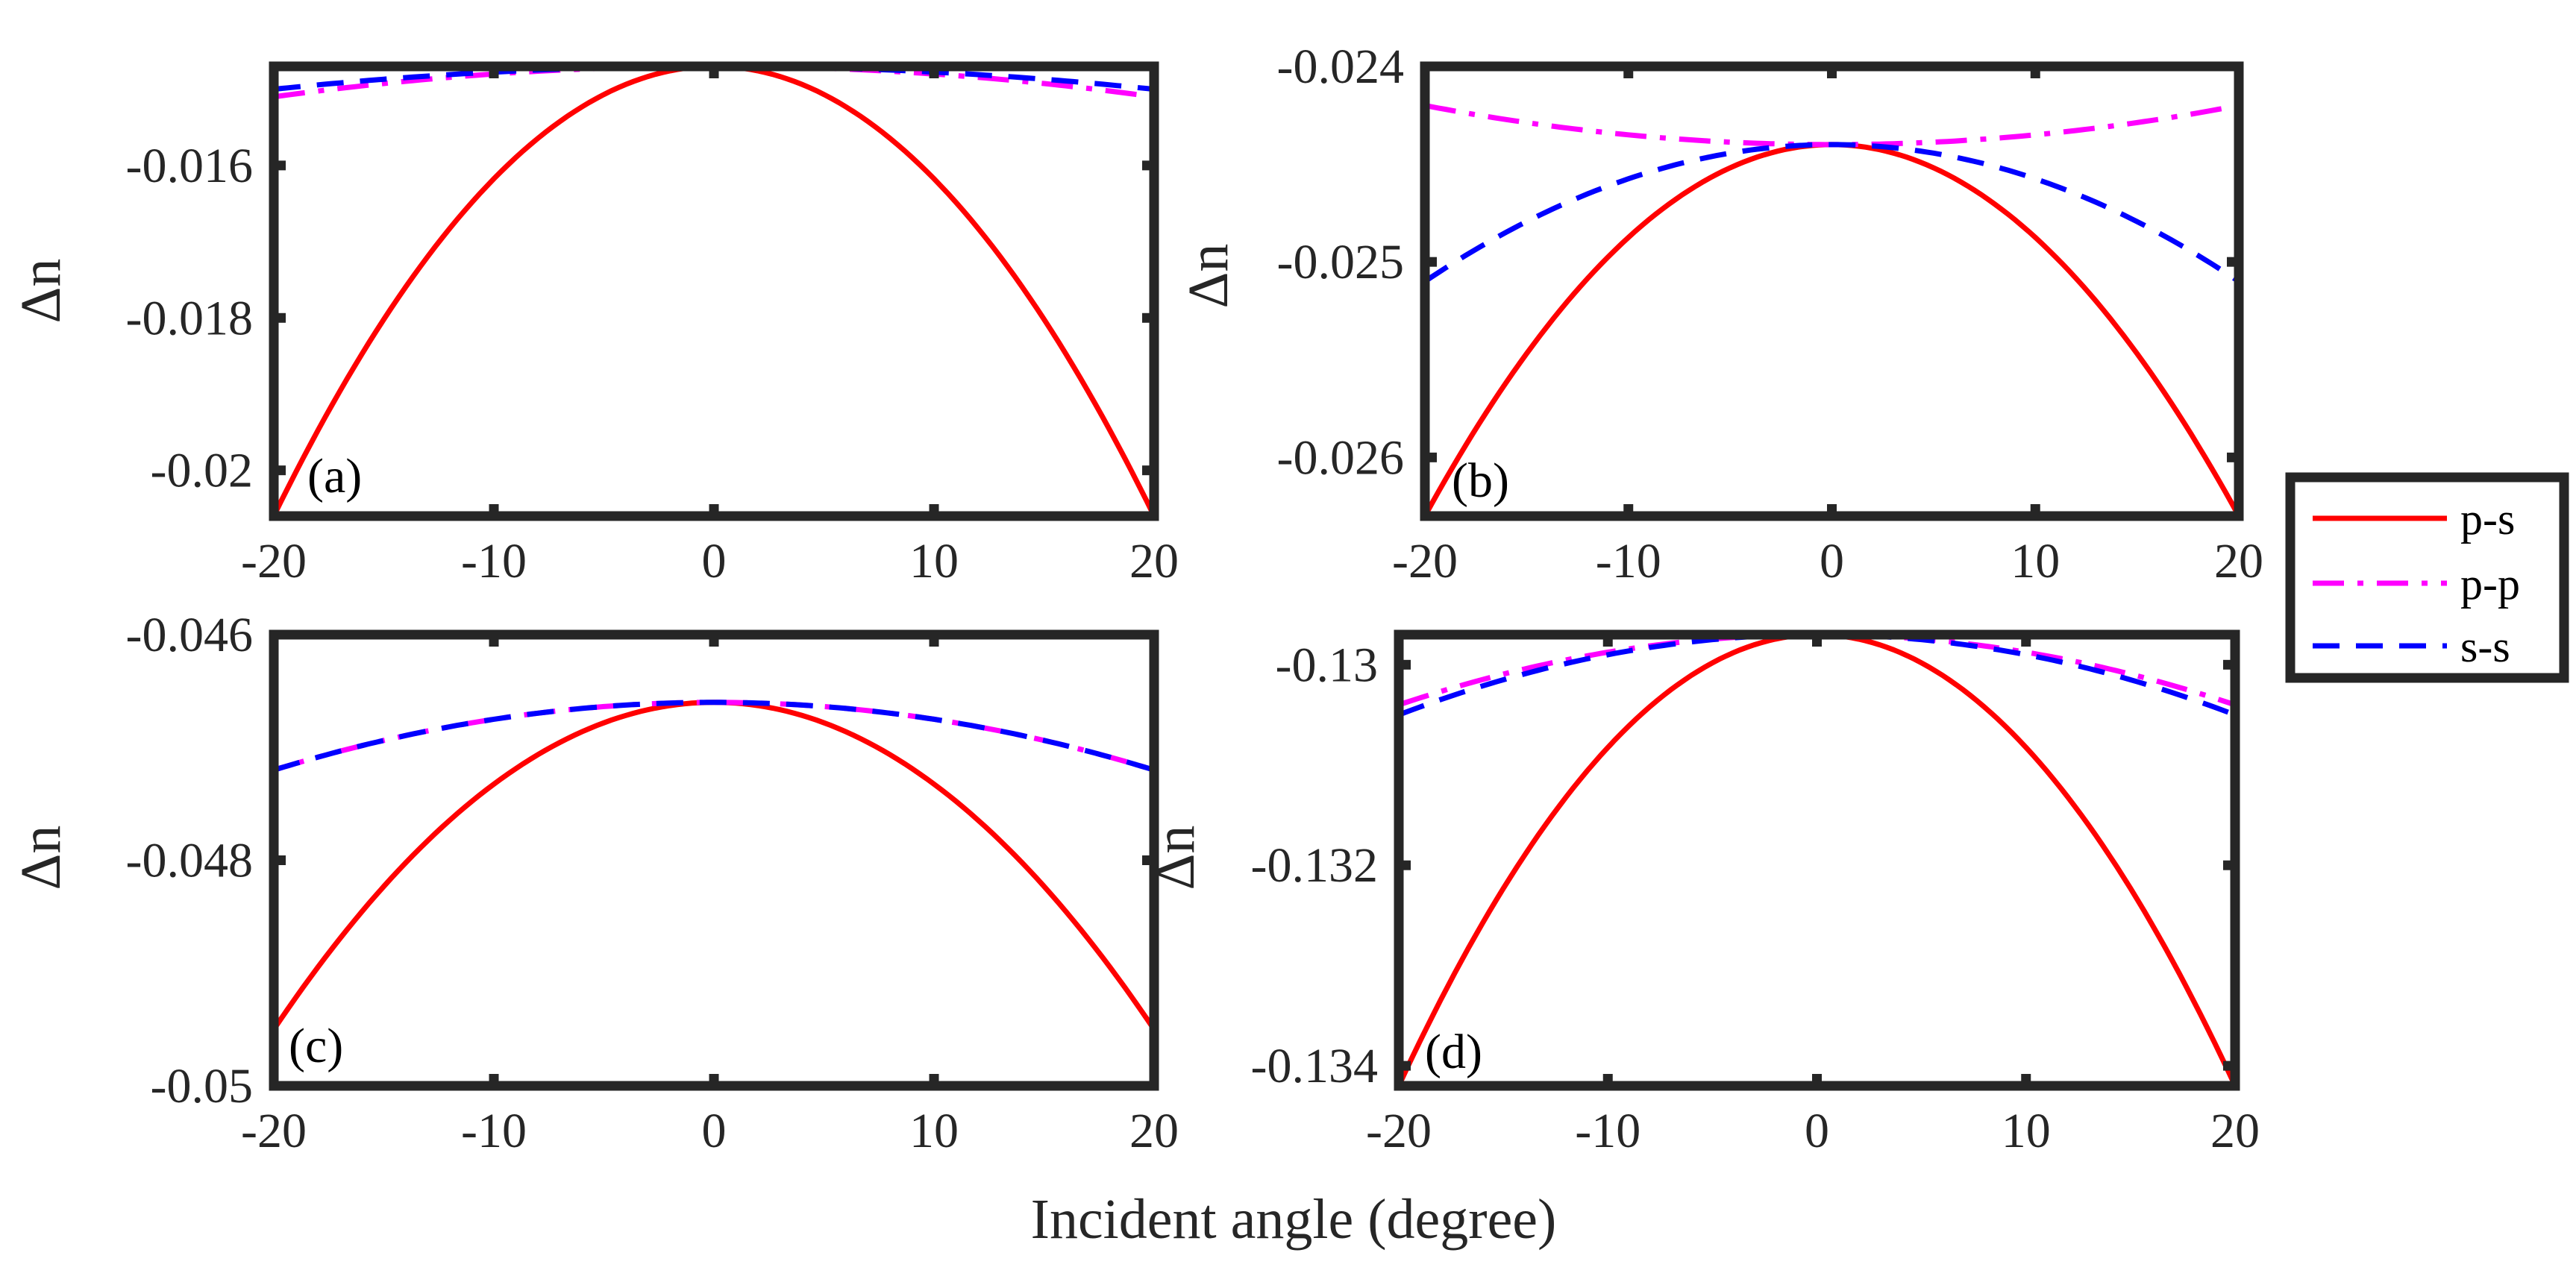 The image size is (2576, 1282). I want to click on y-tick-label: -0.024, so click(1340, 67).